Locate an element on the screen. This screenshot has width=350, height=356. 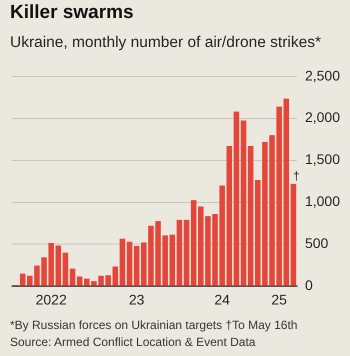
source-note: Source: Armed Conflict Location & Event Data is located at coordinates (133, 342).